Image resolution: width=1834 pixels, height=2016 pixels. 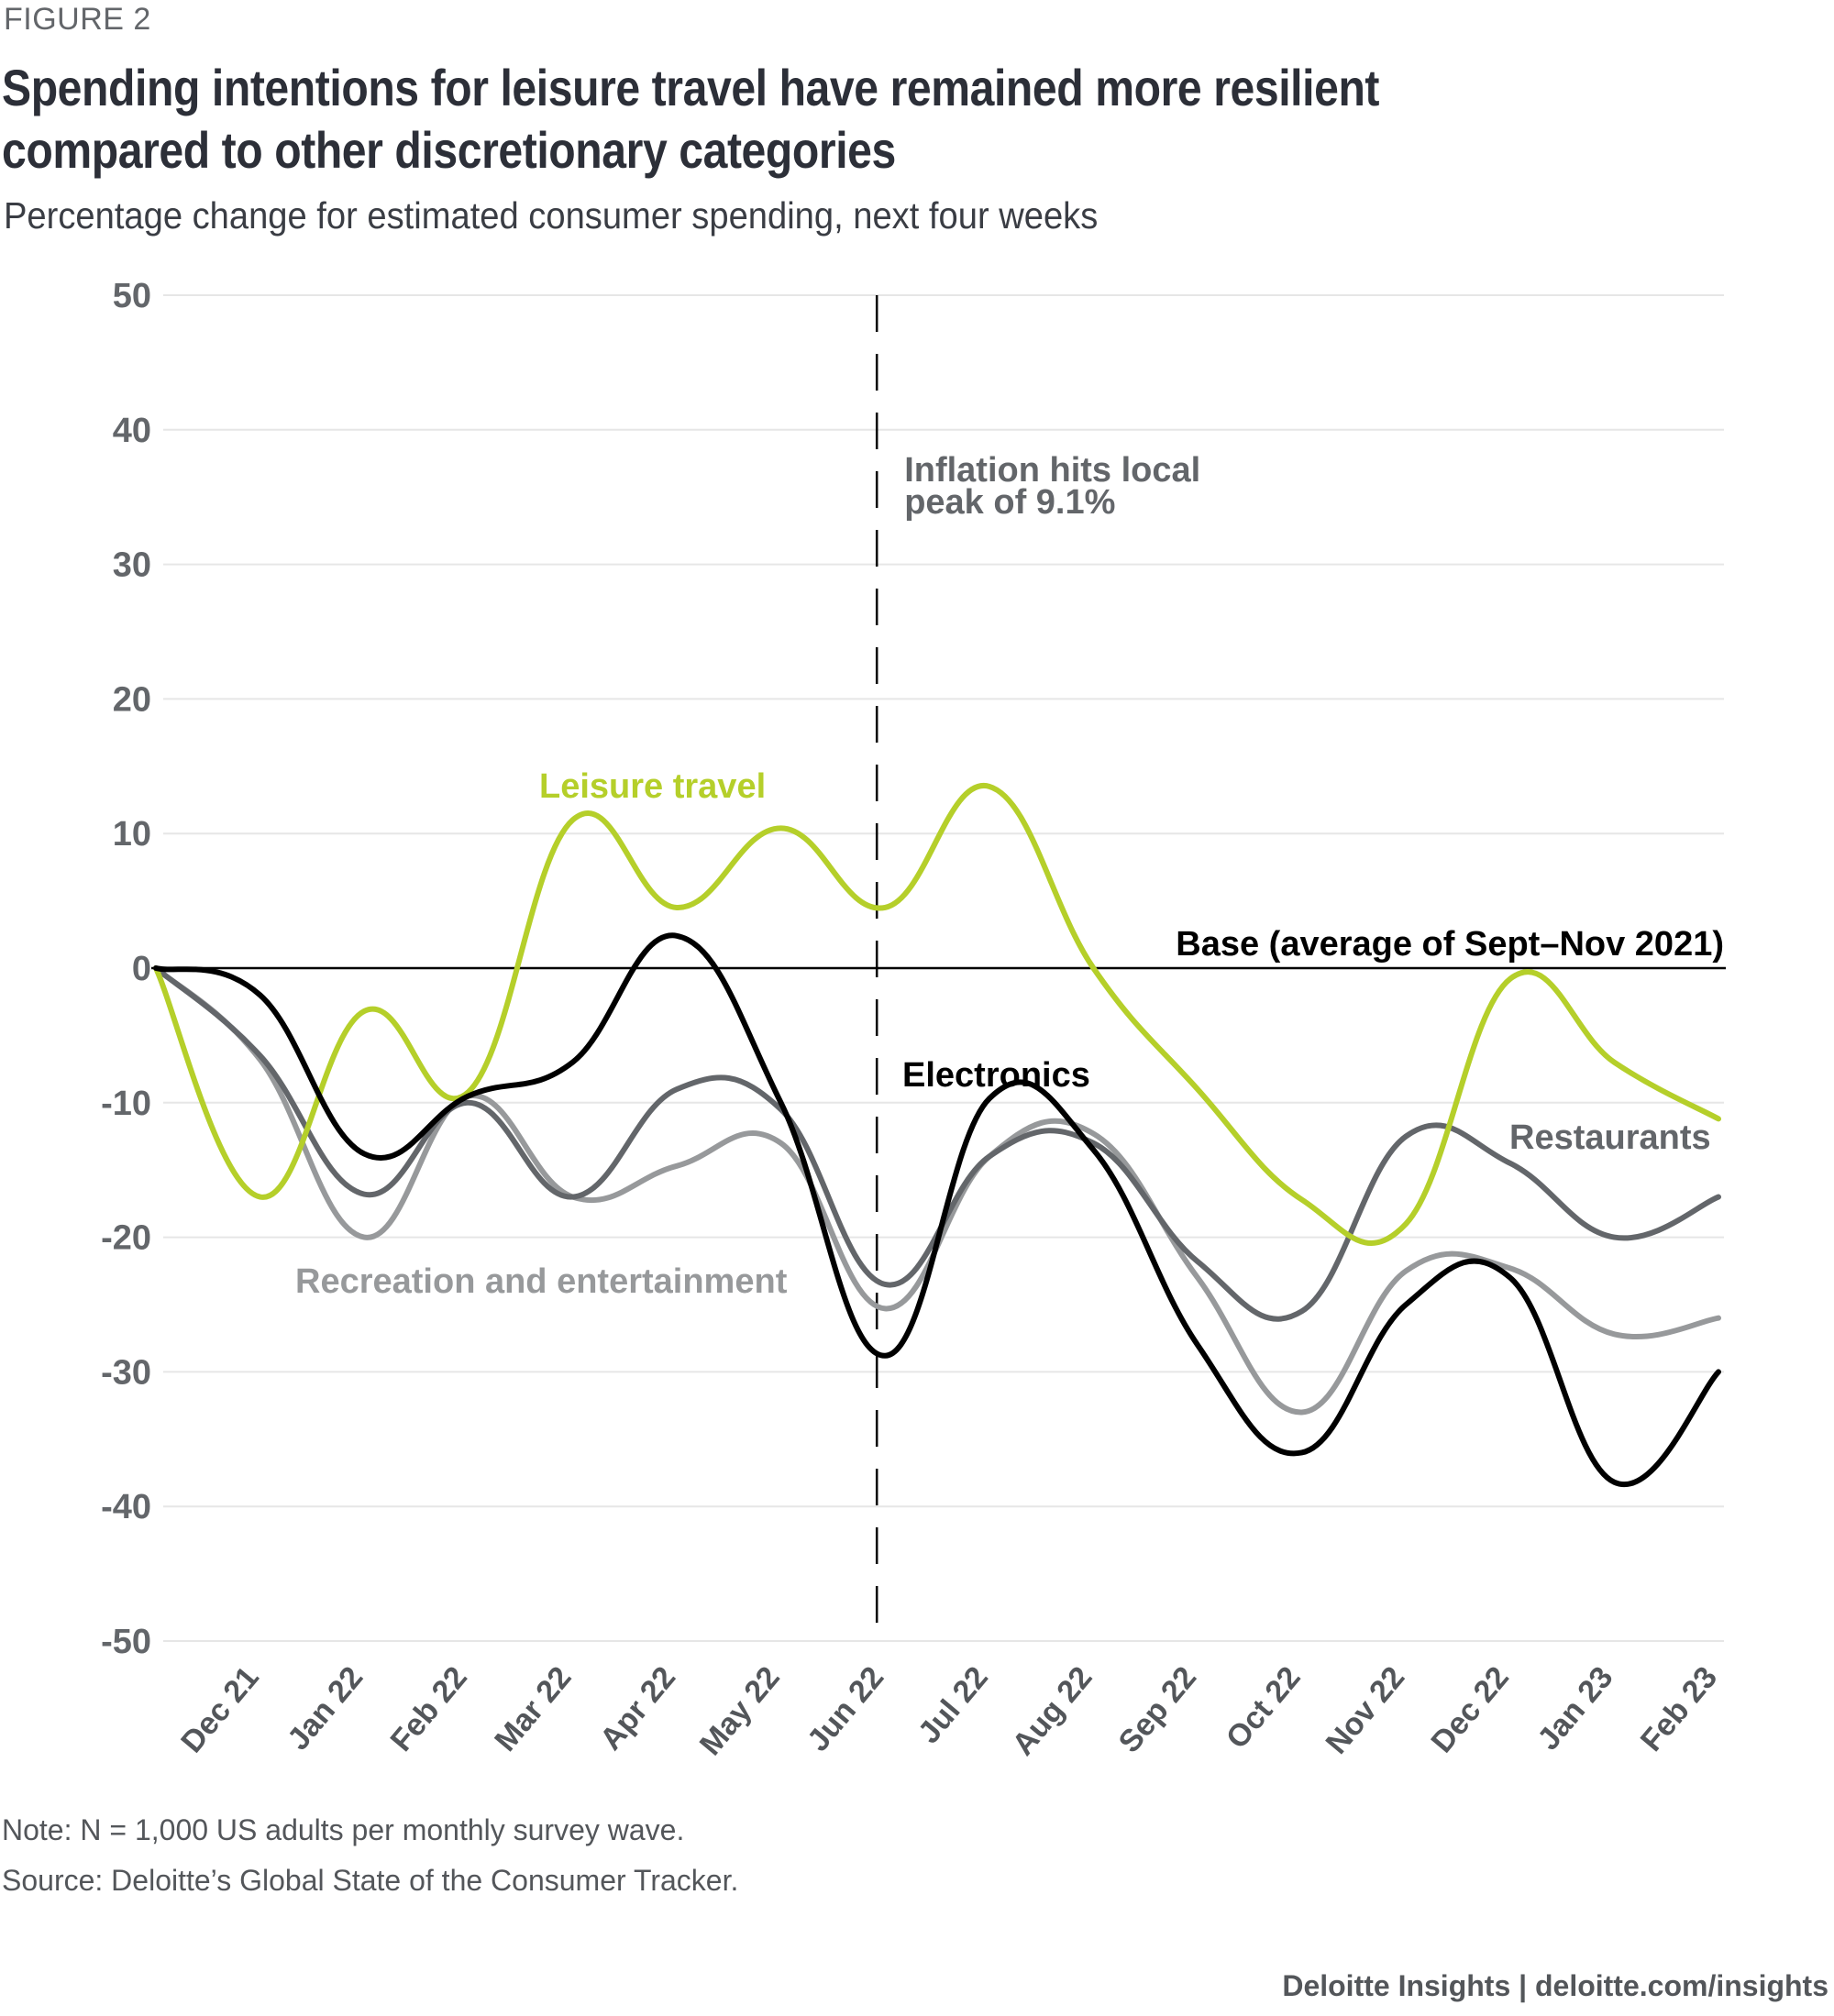 What do you see at coordinates (132, 431) in the screenshot?
I see `y-tick-label: 40` at bounding box center [132, 431].